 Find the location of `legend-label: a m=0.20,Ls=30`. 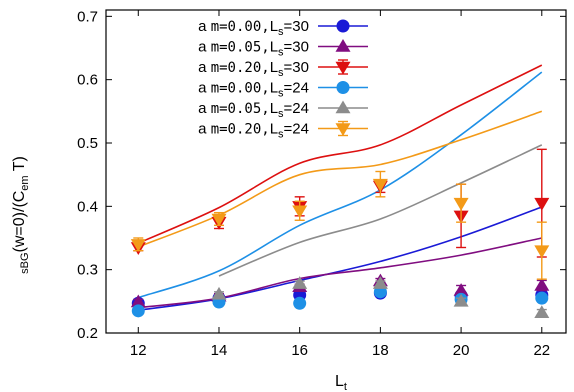

legend-label: a m=0.20,Ls=30 is located at coordinates (253, 69).